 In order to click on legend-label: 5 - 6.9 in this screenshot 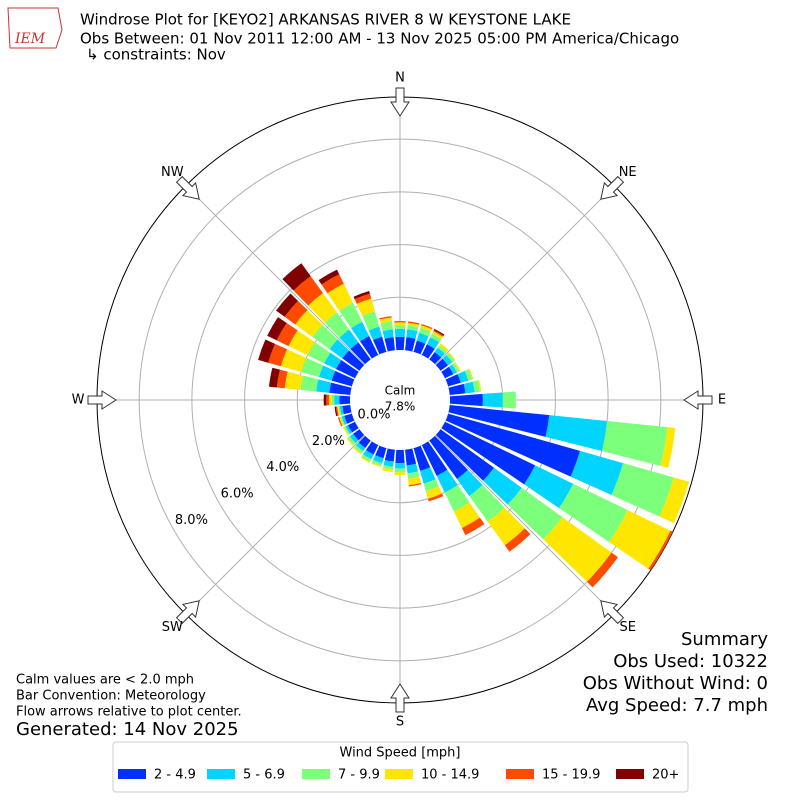, I will do `click(264, 775)`.